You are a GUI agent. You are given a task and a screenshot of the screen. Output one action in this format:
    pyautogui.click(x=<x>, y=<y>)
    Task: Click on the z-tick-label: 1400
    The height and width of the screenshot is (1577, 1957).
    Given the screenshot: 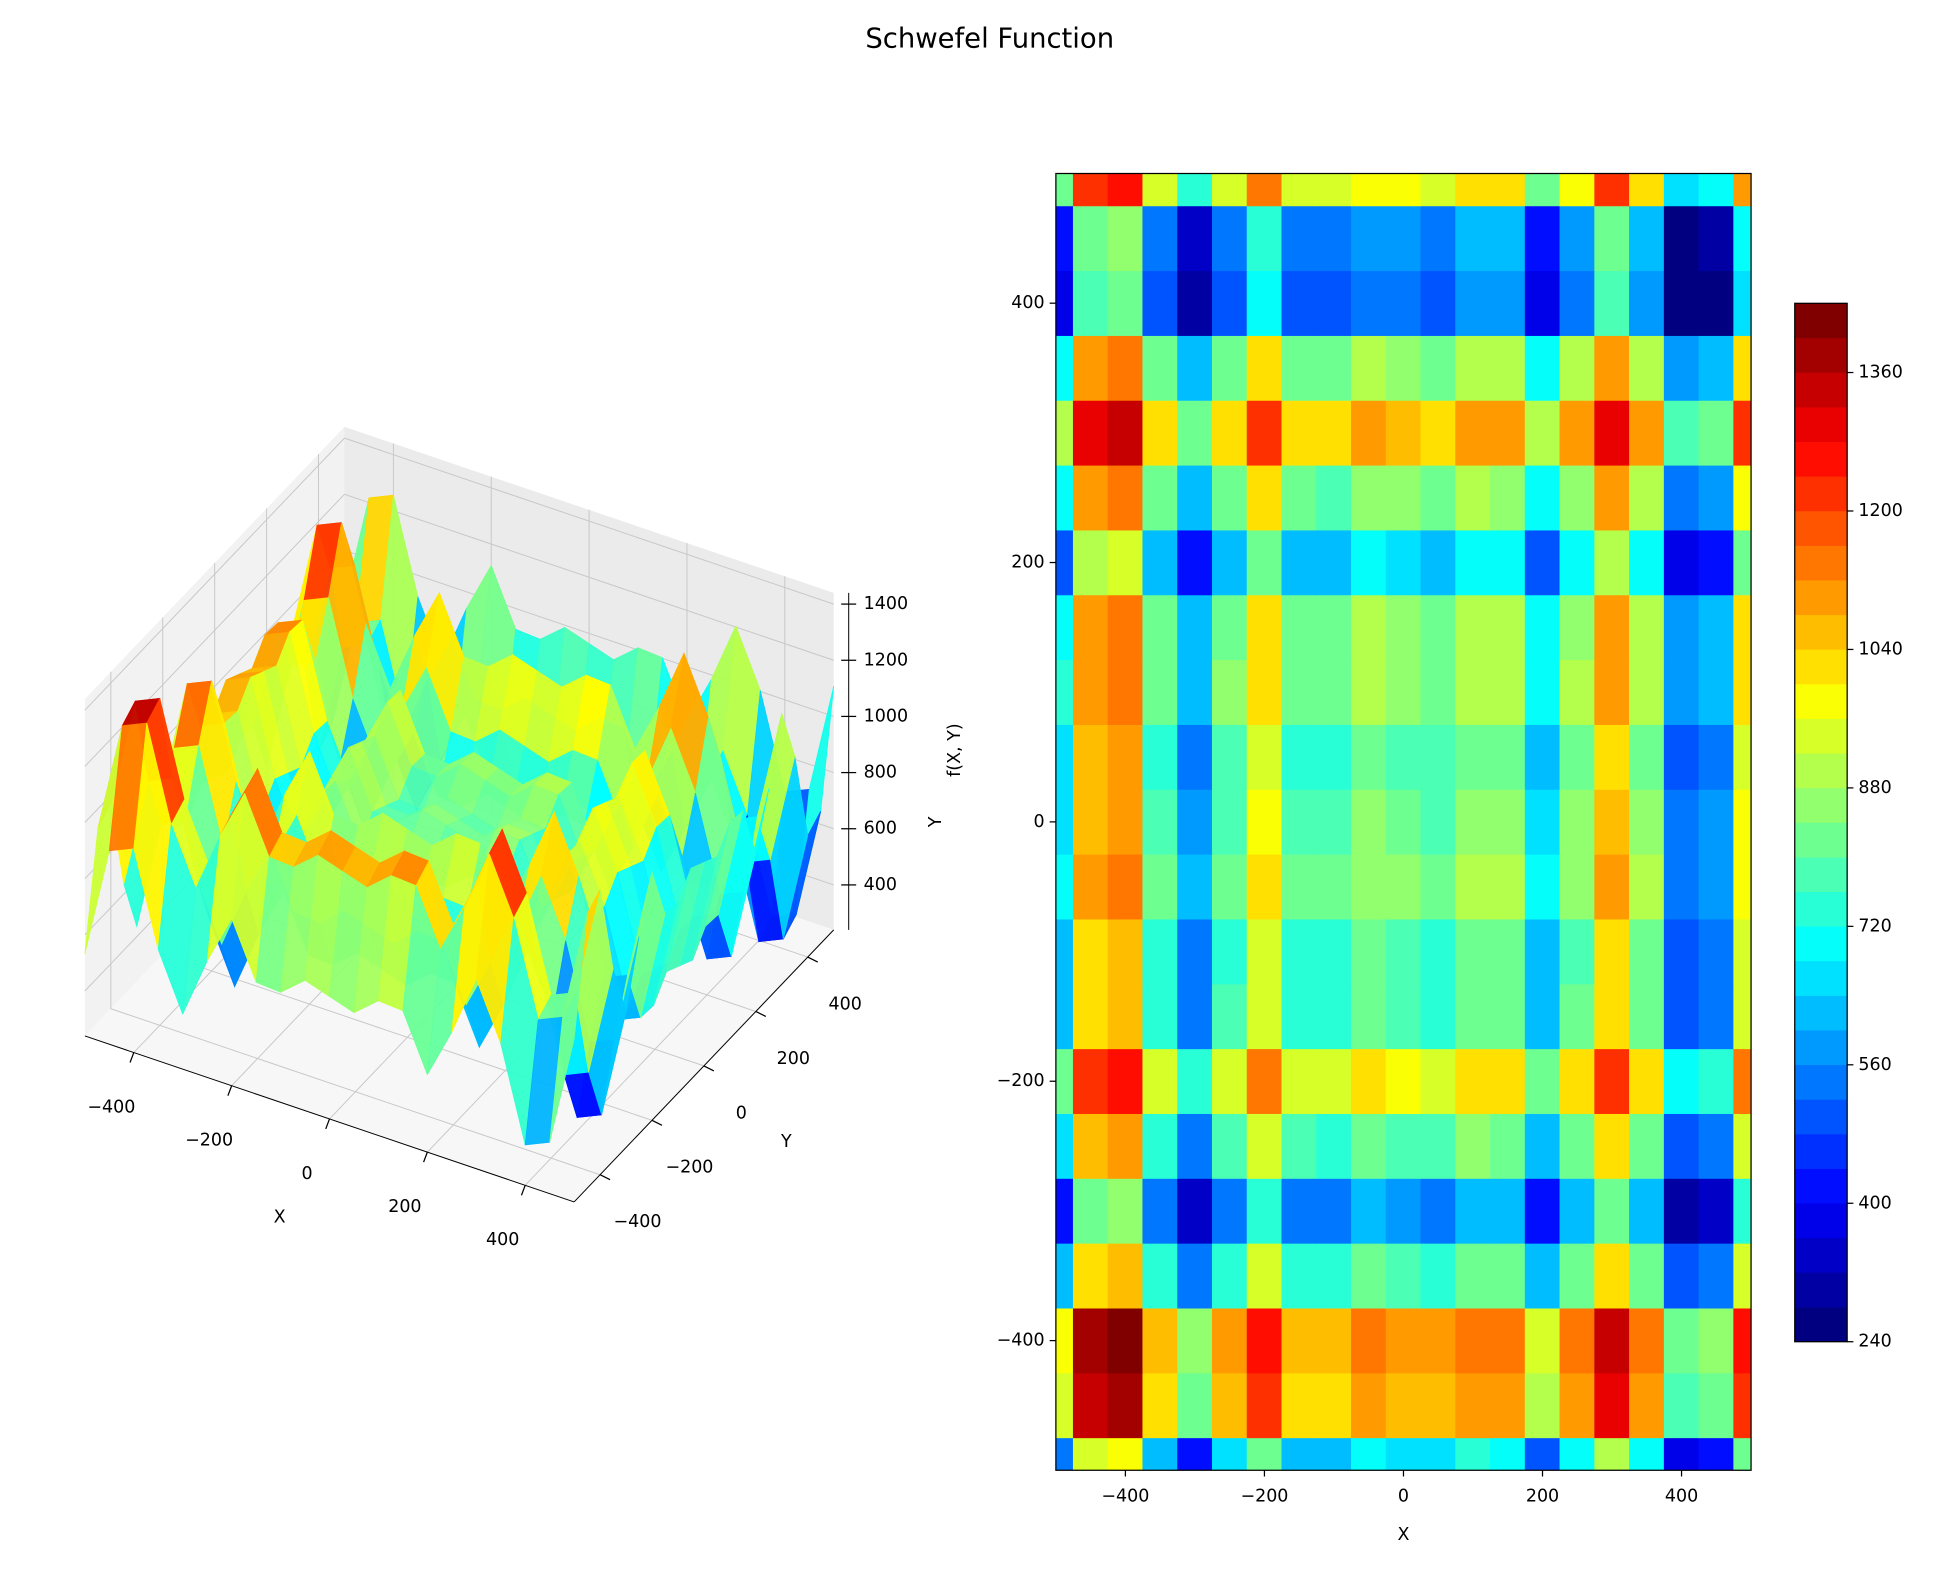 What is the action you would take?
    pyautogui.click(x=886, y=604)
    